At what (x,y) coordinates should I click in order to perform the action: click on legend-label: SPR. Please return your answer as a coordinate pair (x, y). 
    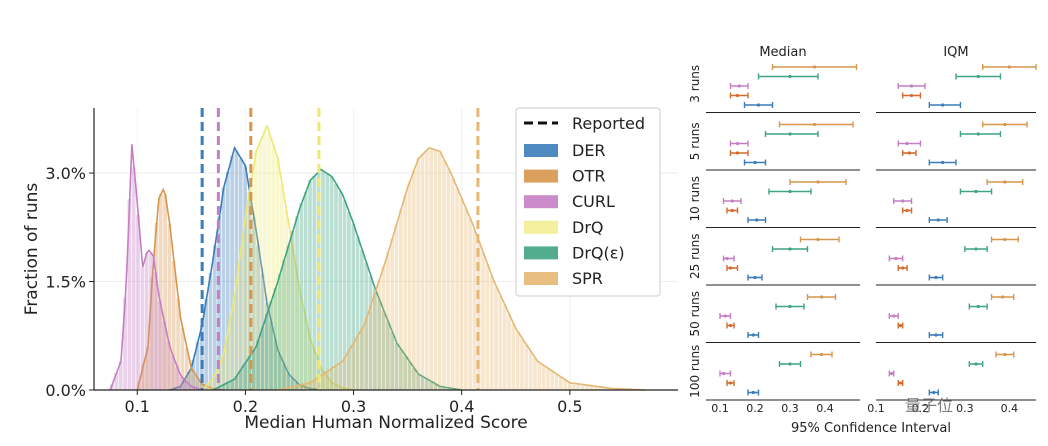
    Looking at the image, I should click on (587, 278).